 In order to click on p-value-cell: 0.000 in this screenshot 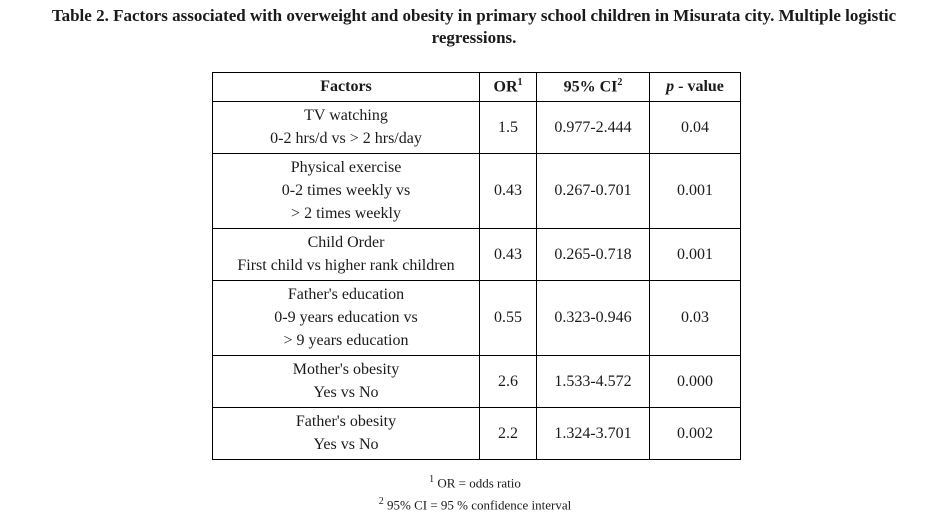, I will do `click(695, 381)`.